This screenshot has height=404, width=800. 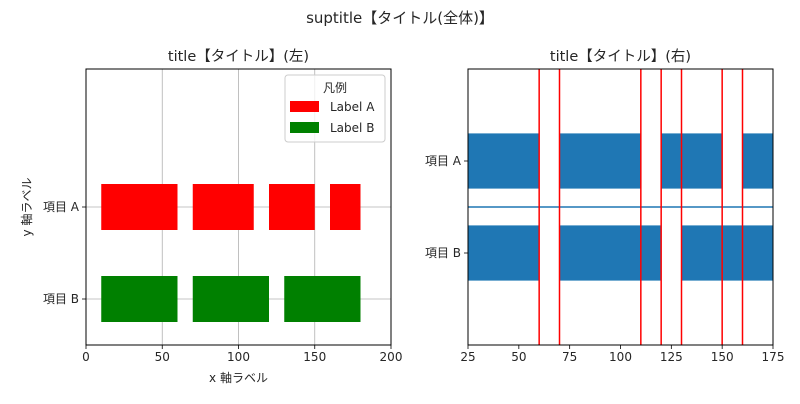 What do you see at coordinates (304, 127) in the screenshot?
I see `legend-swatch-label-b` at bounding box center [304, 127].